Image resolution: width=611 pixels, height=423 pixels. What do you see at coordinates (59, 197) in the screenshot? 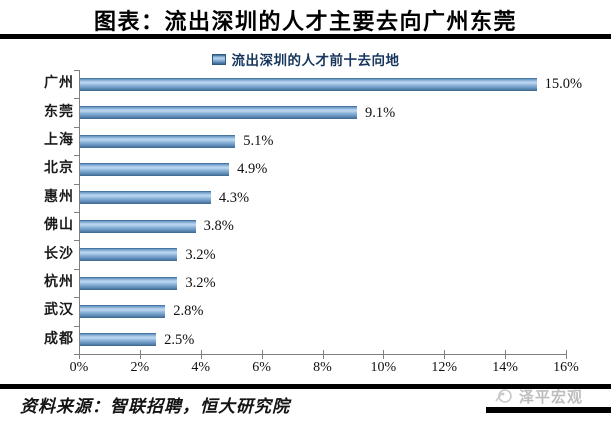
I see `category-label: 惠州` at bounding box center [59, 197].